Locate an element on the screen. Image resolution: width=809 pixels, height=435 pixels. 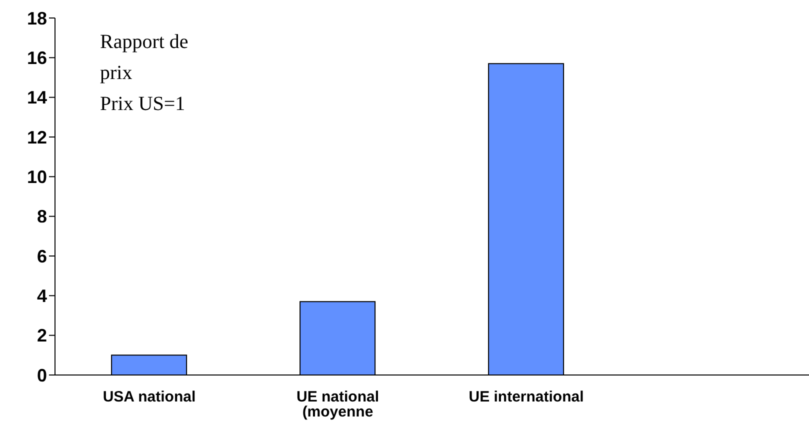
y-tick-label: 12 is located at coordinates (36, 137).